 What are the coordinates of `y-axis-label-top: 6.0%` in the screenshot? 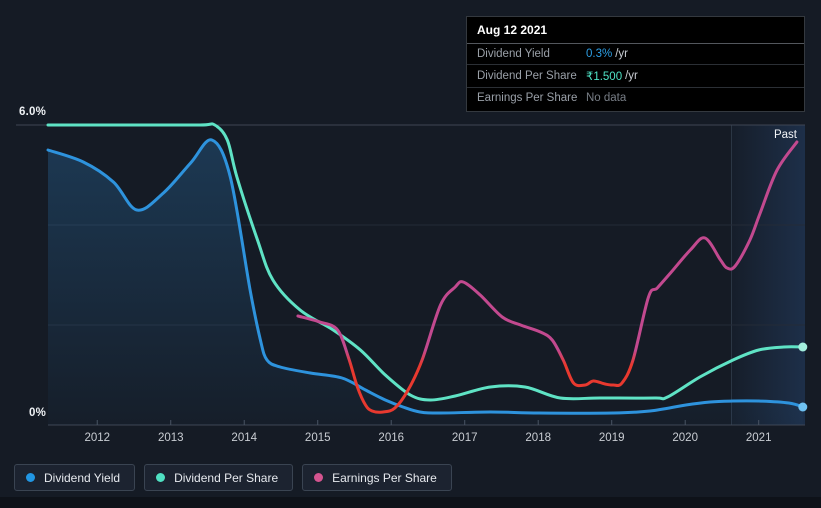 It's located at (32, 112).